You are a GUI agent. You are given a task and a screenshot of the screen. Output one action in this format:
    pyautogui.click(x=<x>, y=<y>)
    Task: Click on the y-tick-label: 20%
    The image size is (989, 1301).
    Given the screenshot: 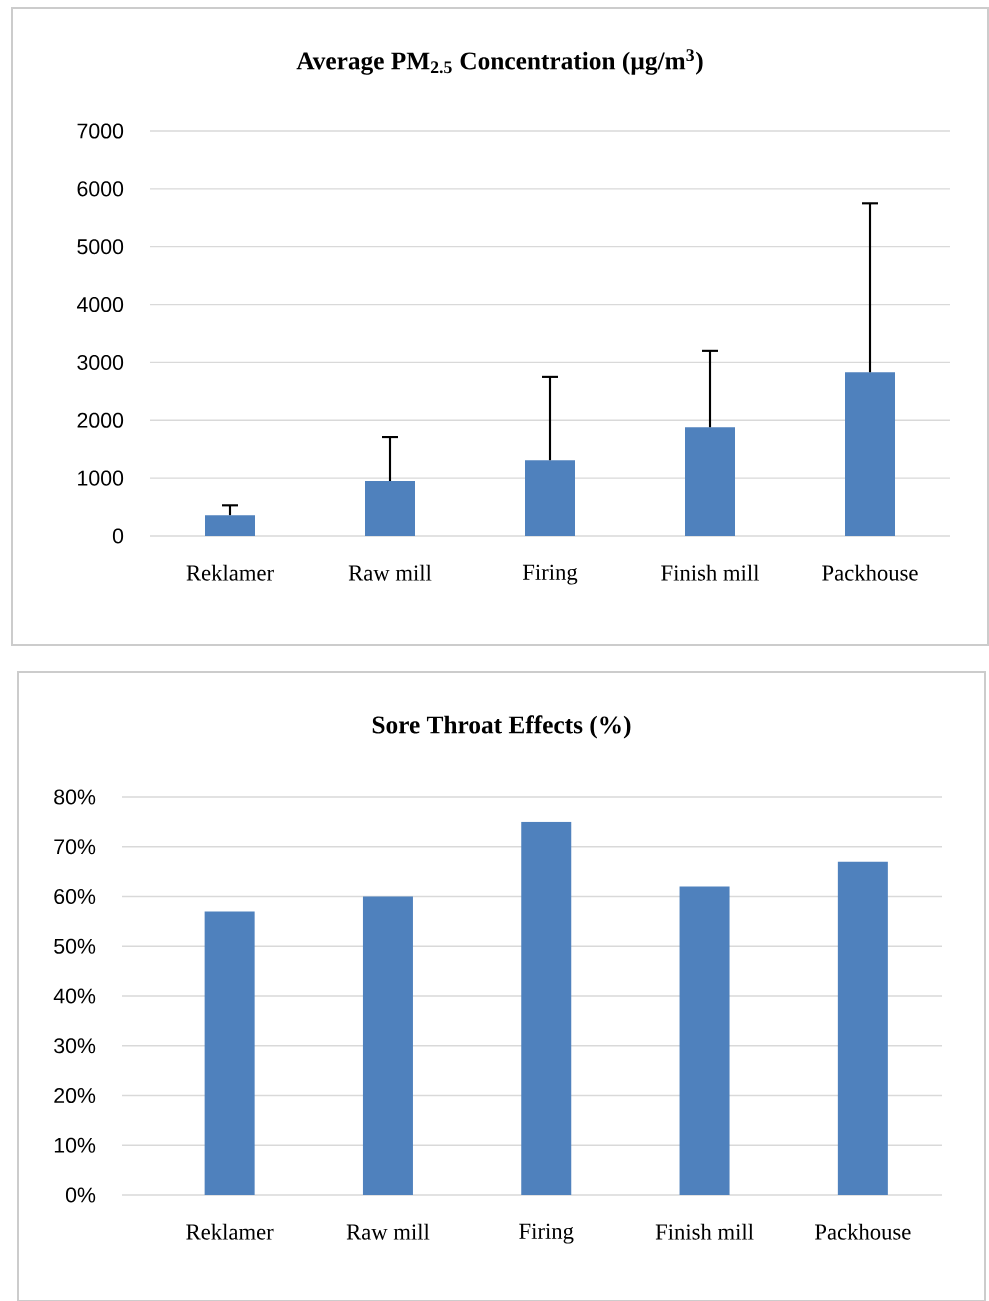 What is the action you would take?
    pyautogui.click(x=75, y=1095)
    